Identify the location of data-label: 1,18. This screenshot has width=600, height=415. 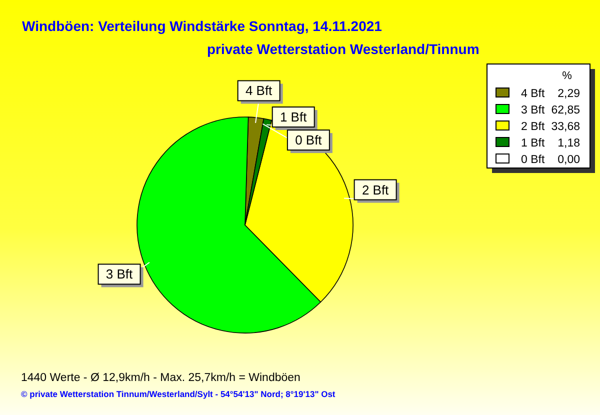
(569, 144).